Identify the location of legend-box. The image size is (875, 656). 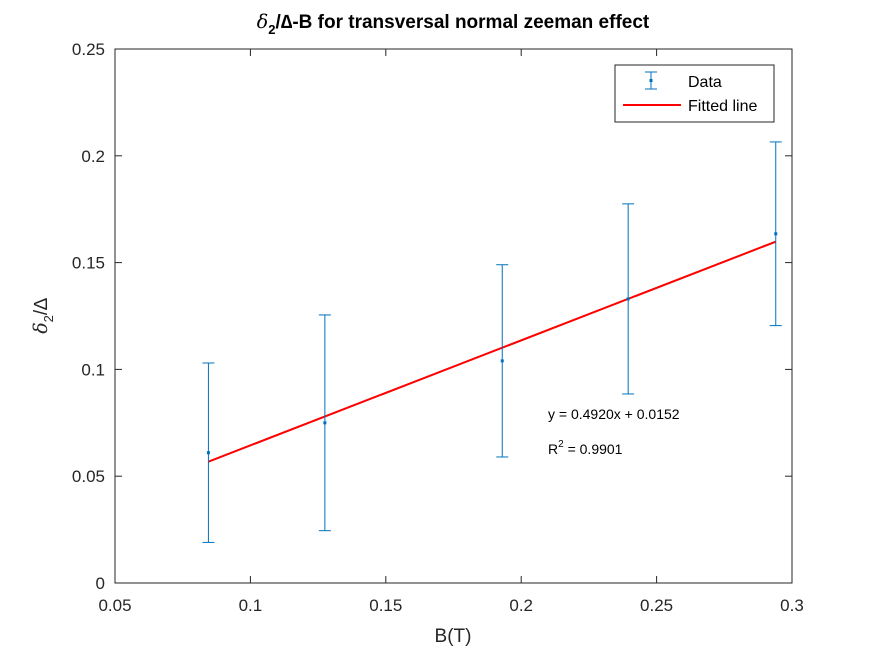
(694, 93).